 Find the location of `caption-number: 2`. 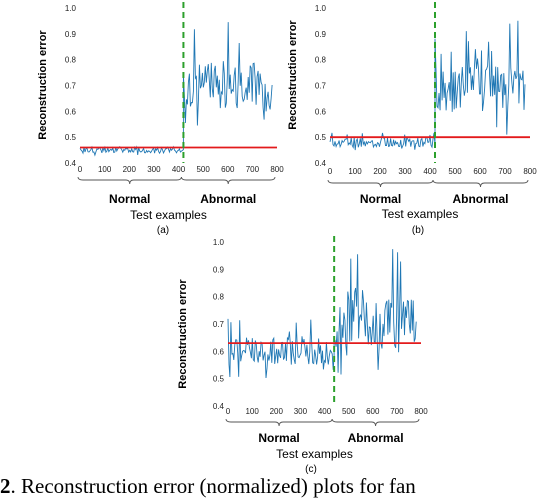

caption-number: 2 is located at coordinates (5, 486).